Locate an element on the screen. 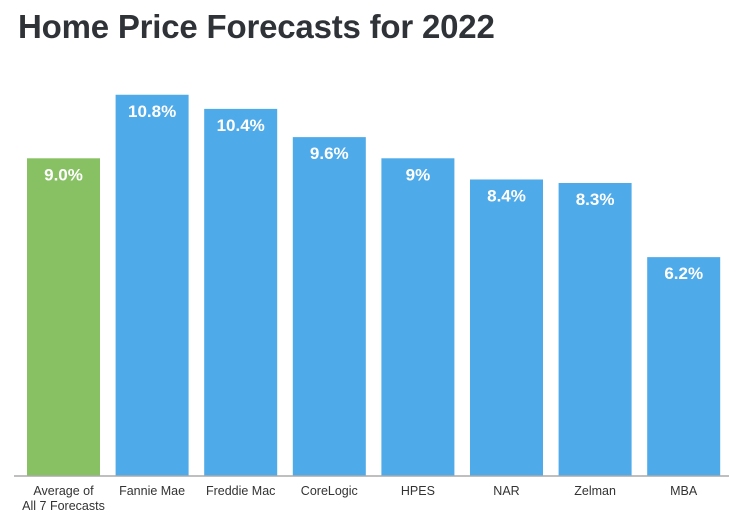 Image resolution: width=750 pixels, height=518 pixels. category-label: Fannie Mae is located at coordinates (152, 491).